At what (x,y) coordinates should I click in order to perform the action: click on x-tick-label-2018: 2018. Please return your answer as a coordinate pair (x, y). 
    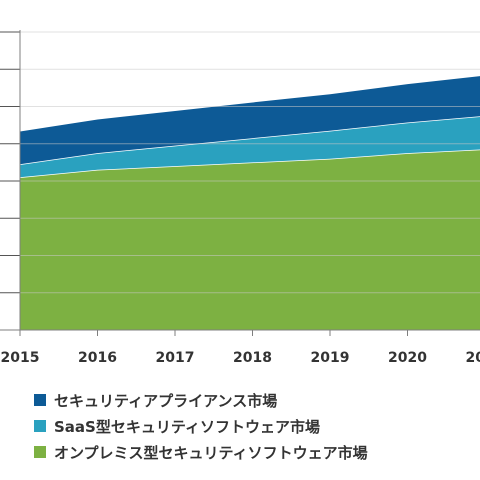
    Looking at the image, I should click on (252, 358).